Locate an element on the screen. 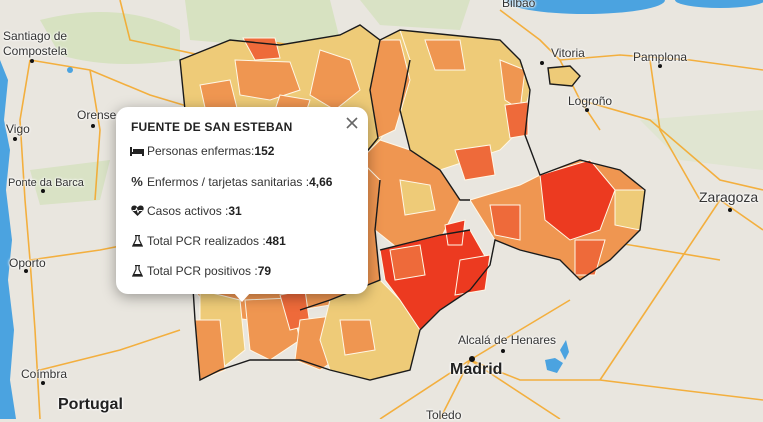 This screenshot has height=422, width=763. popup-row-value: 31 is located at coordinates (235, 211).